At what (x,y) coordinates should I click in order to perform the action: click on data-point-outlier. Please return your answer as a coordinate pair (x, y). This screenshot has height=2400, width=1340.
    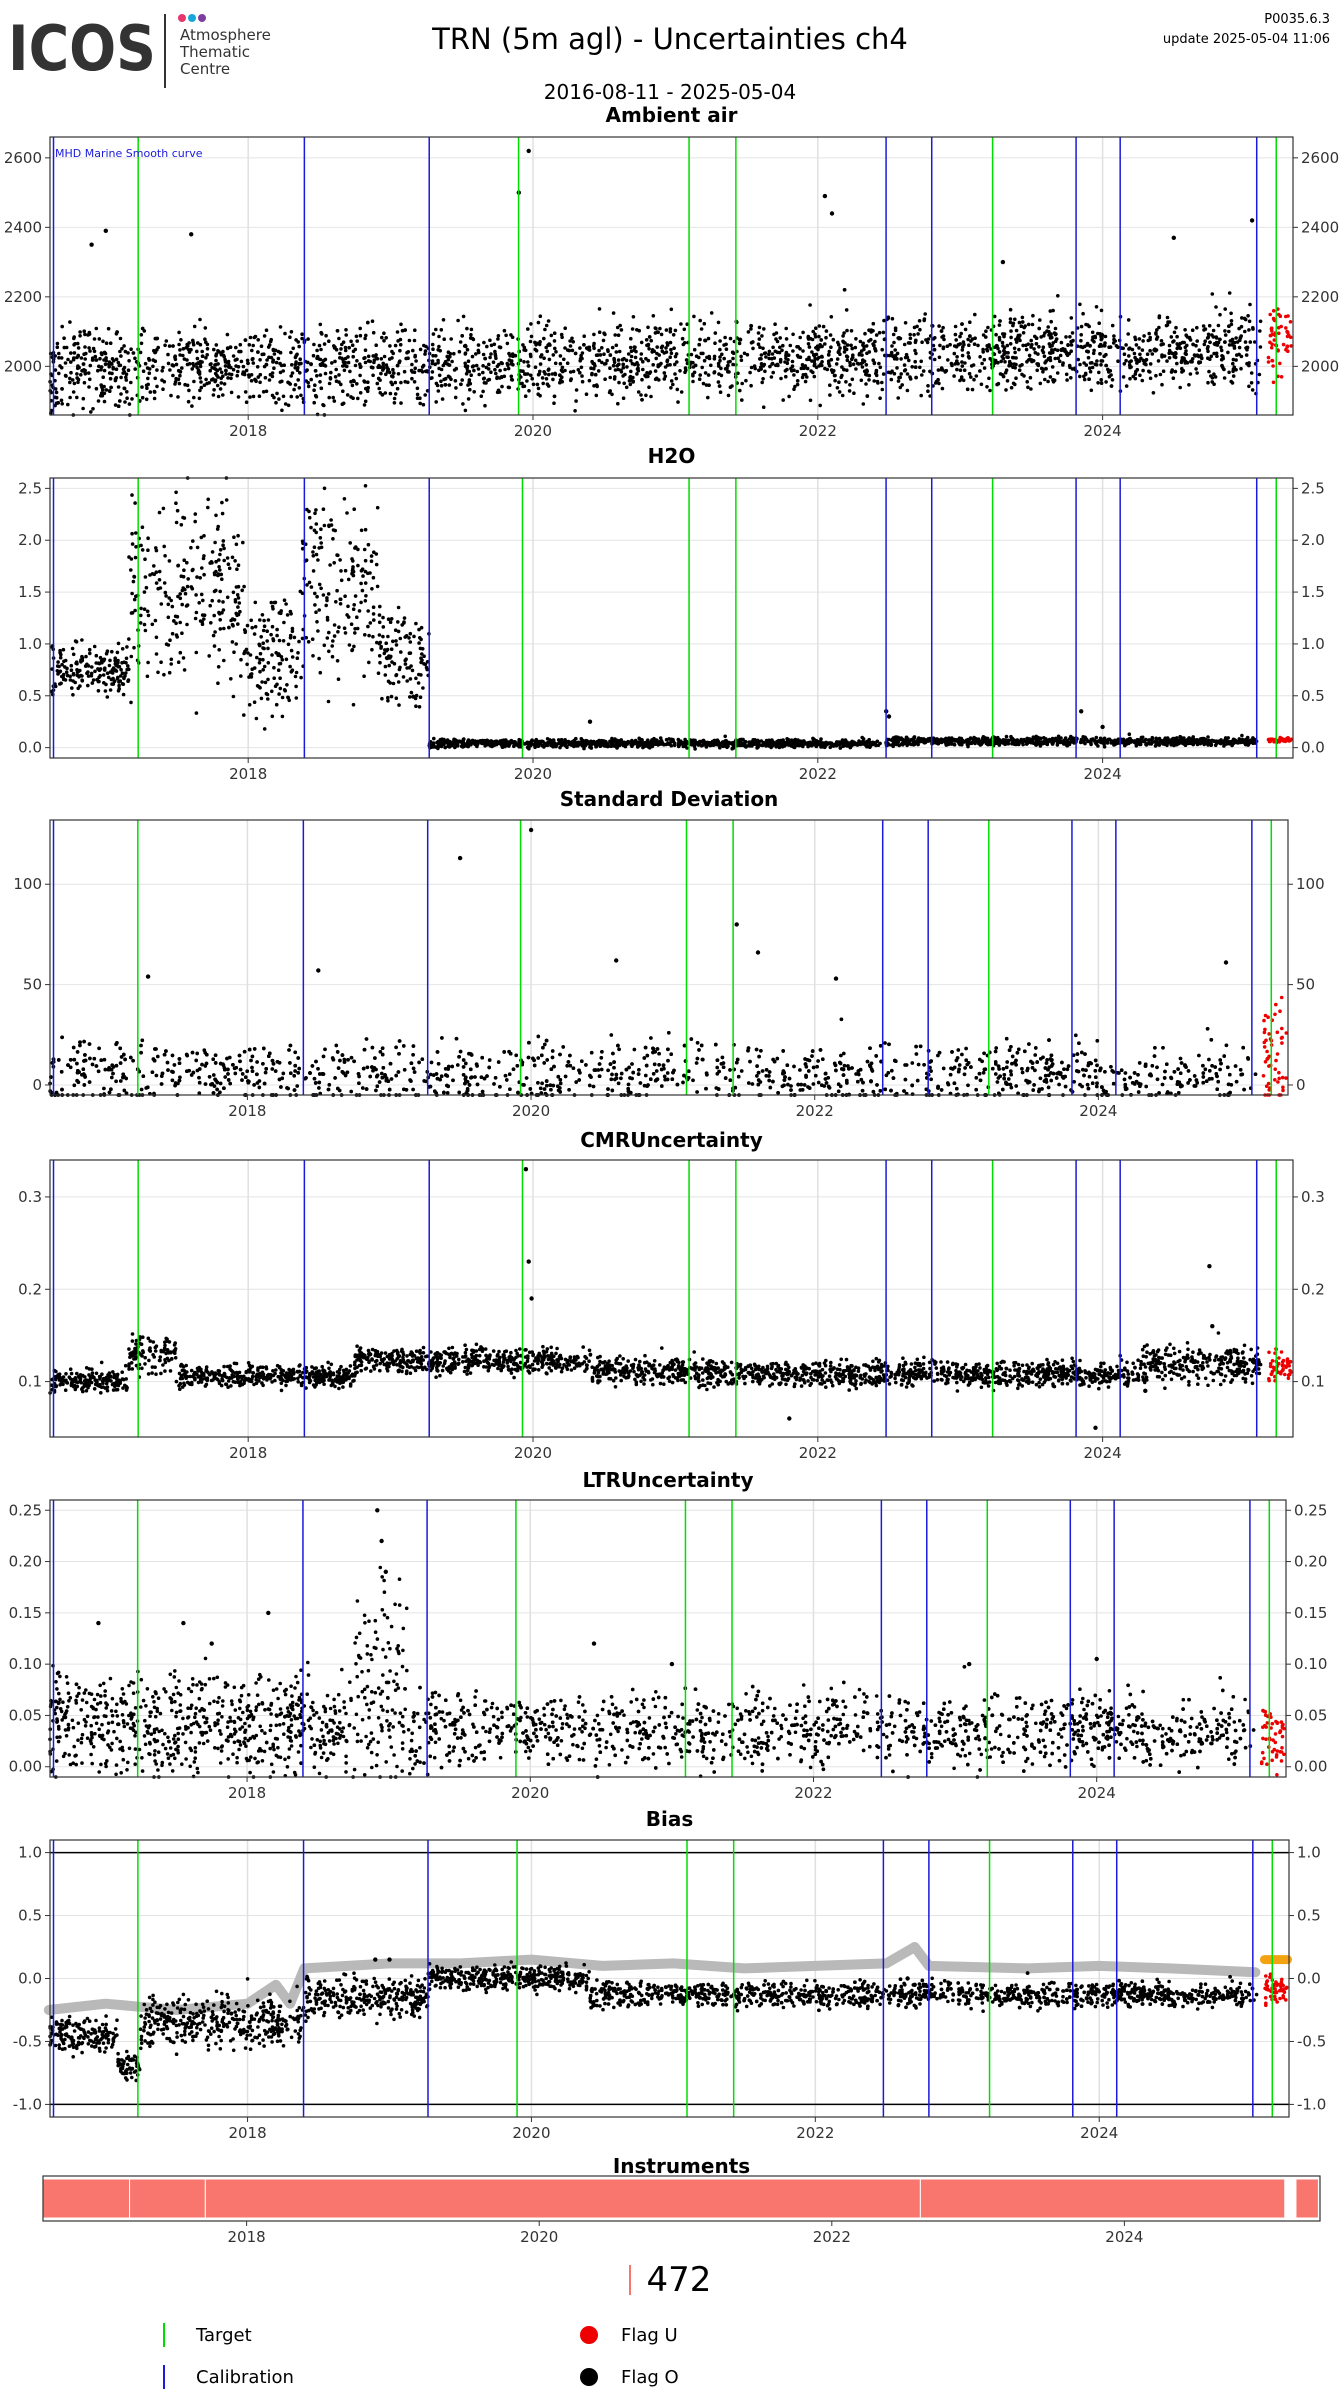
    Looking at the image, I should click on (106, 231).